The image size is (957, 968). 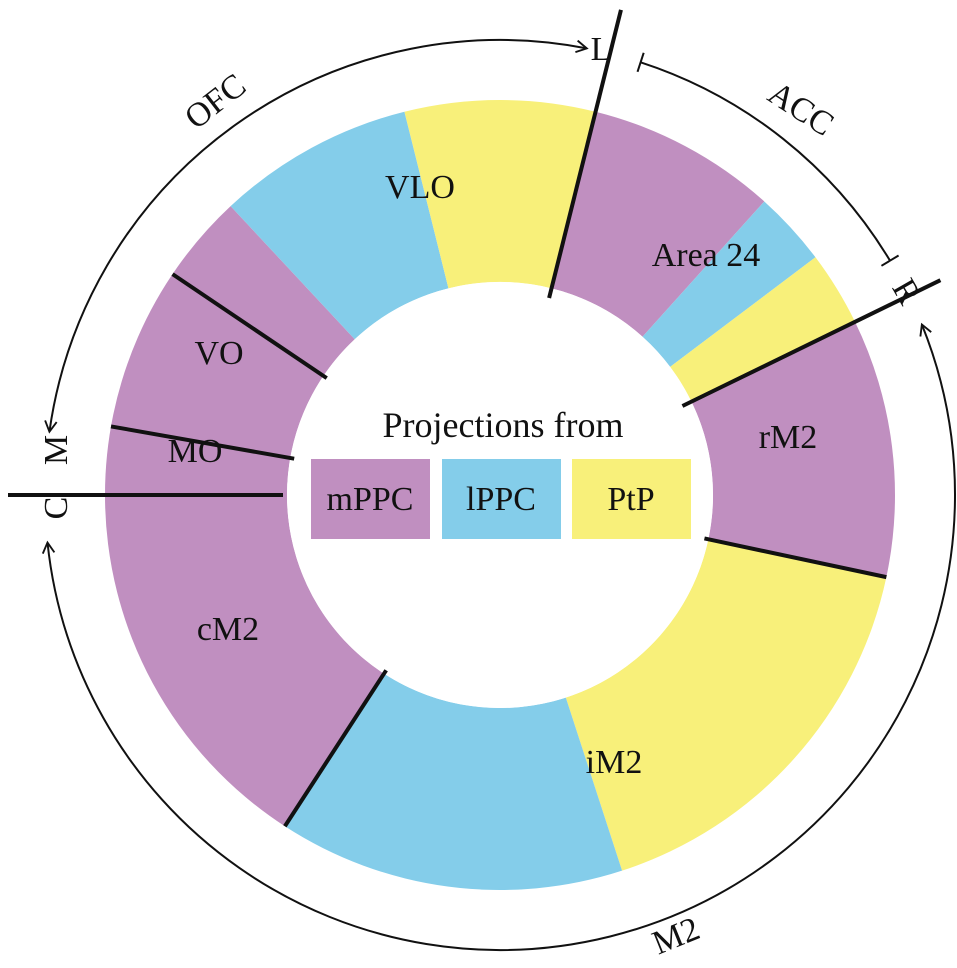 I want to click on region-label-vo: VO, so click(x=218, y=353).